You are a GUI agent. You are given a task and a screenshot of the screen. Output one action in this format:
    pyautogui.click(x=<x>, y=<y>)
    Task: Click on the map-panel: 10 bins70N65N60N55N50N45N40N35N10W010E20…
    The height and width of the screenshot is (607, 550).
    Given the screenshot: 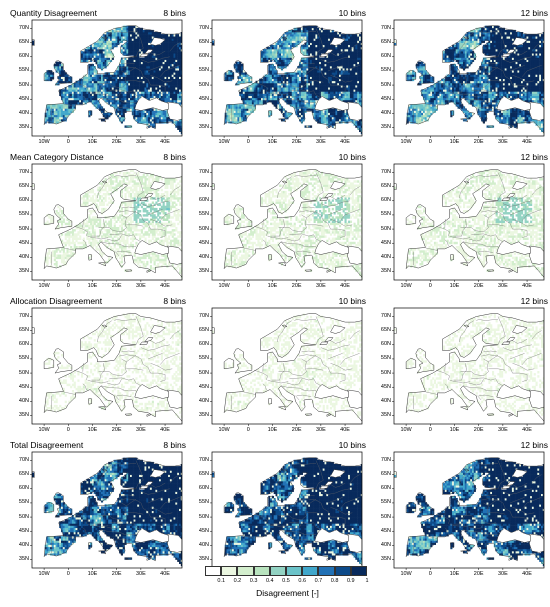 What is the action you would take?
    pyautogui.click(x=280, y=510)
    